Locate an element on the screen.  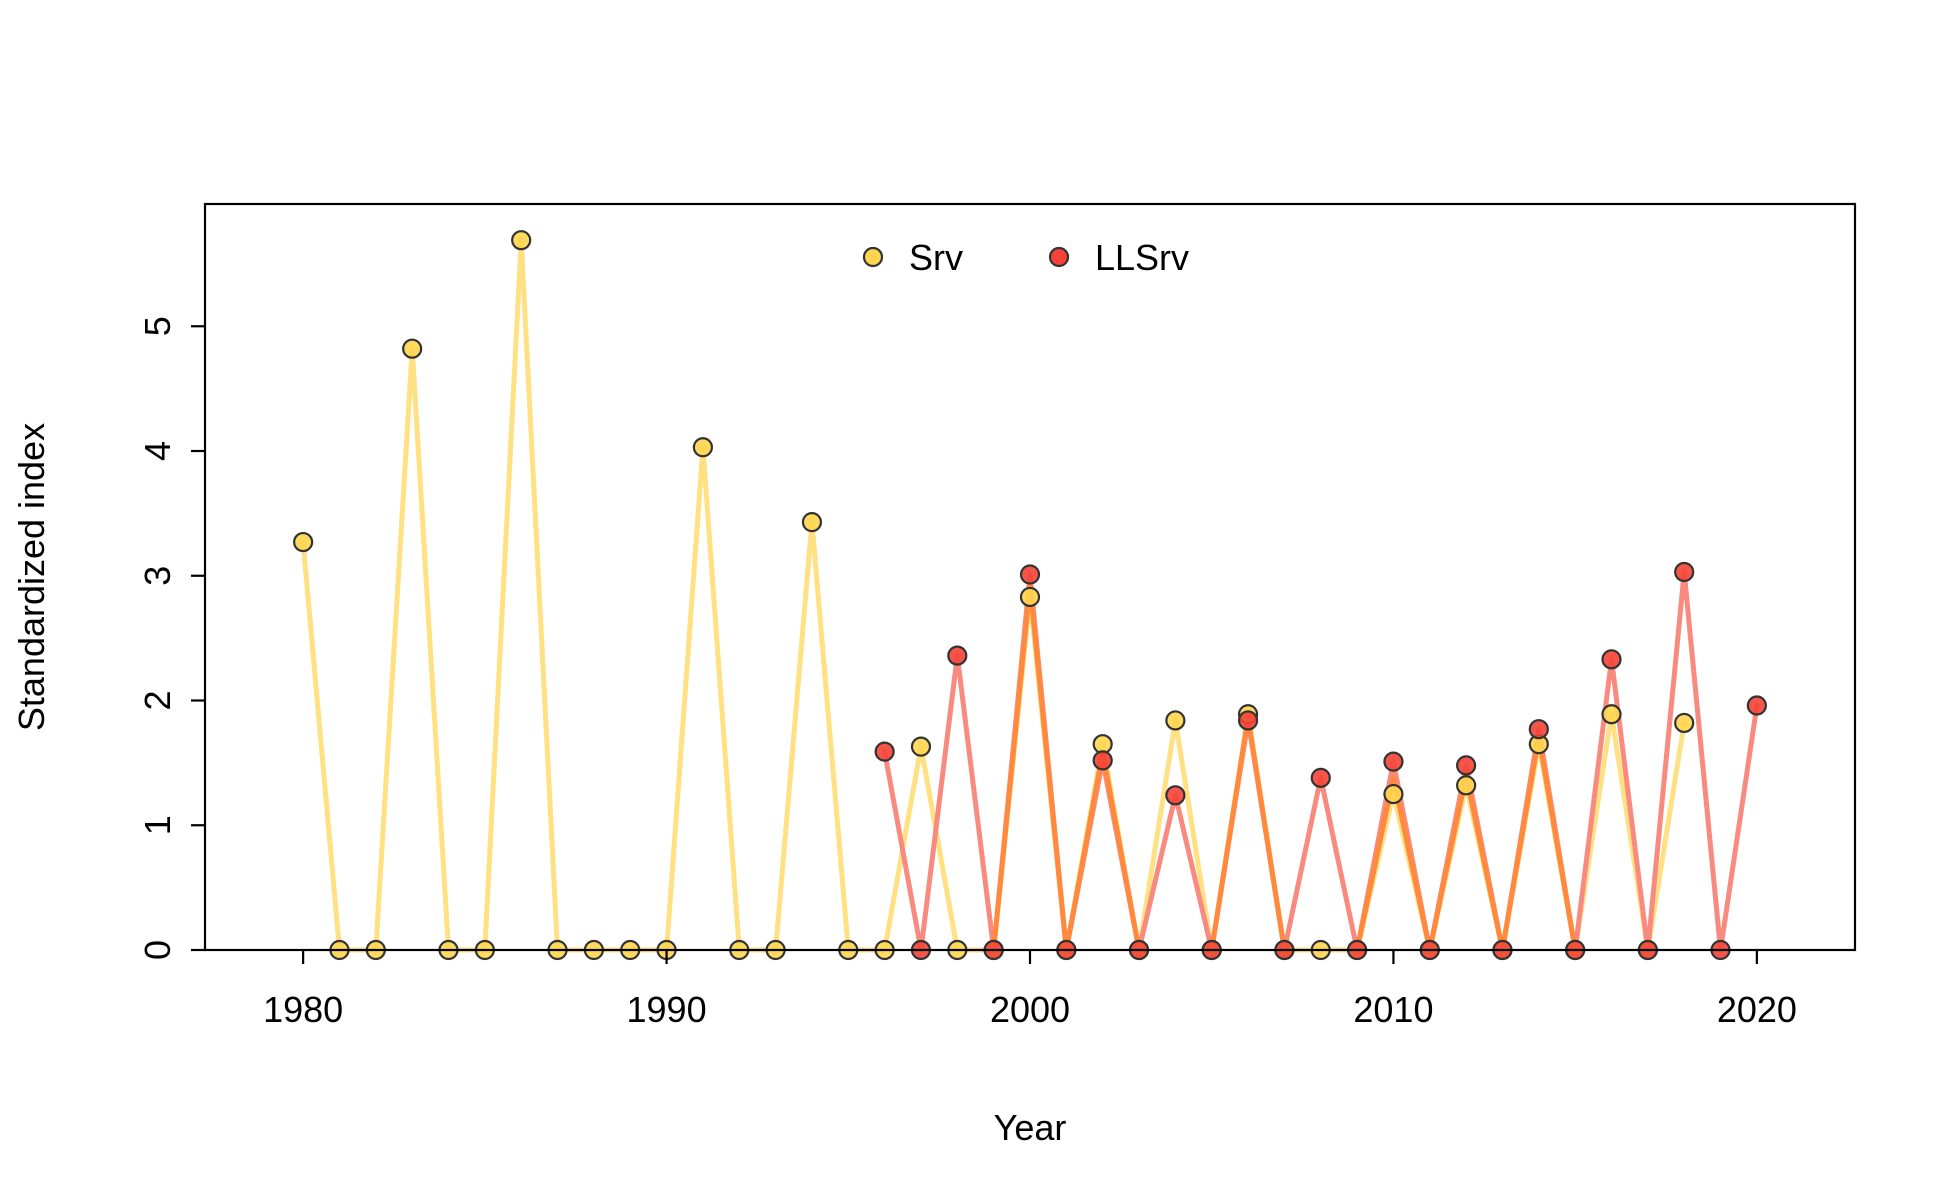
x-axis-label: Year is located at coordinates (1030, 1127).